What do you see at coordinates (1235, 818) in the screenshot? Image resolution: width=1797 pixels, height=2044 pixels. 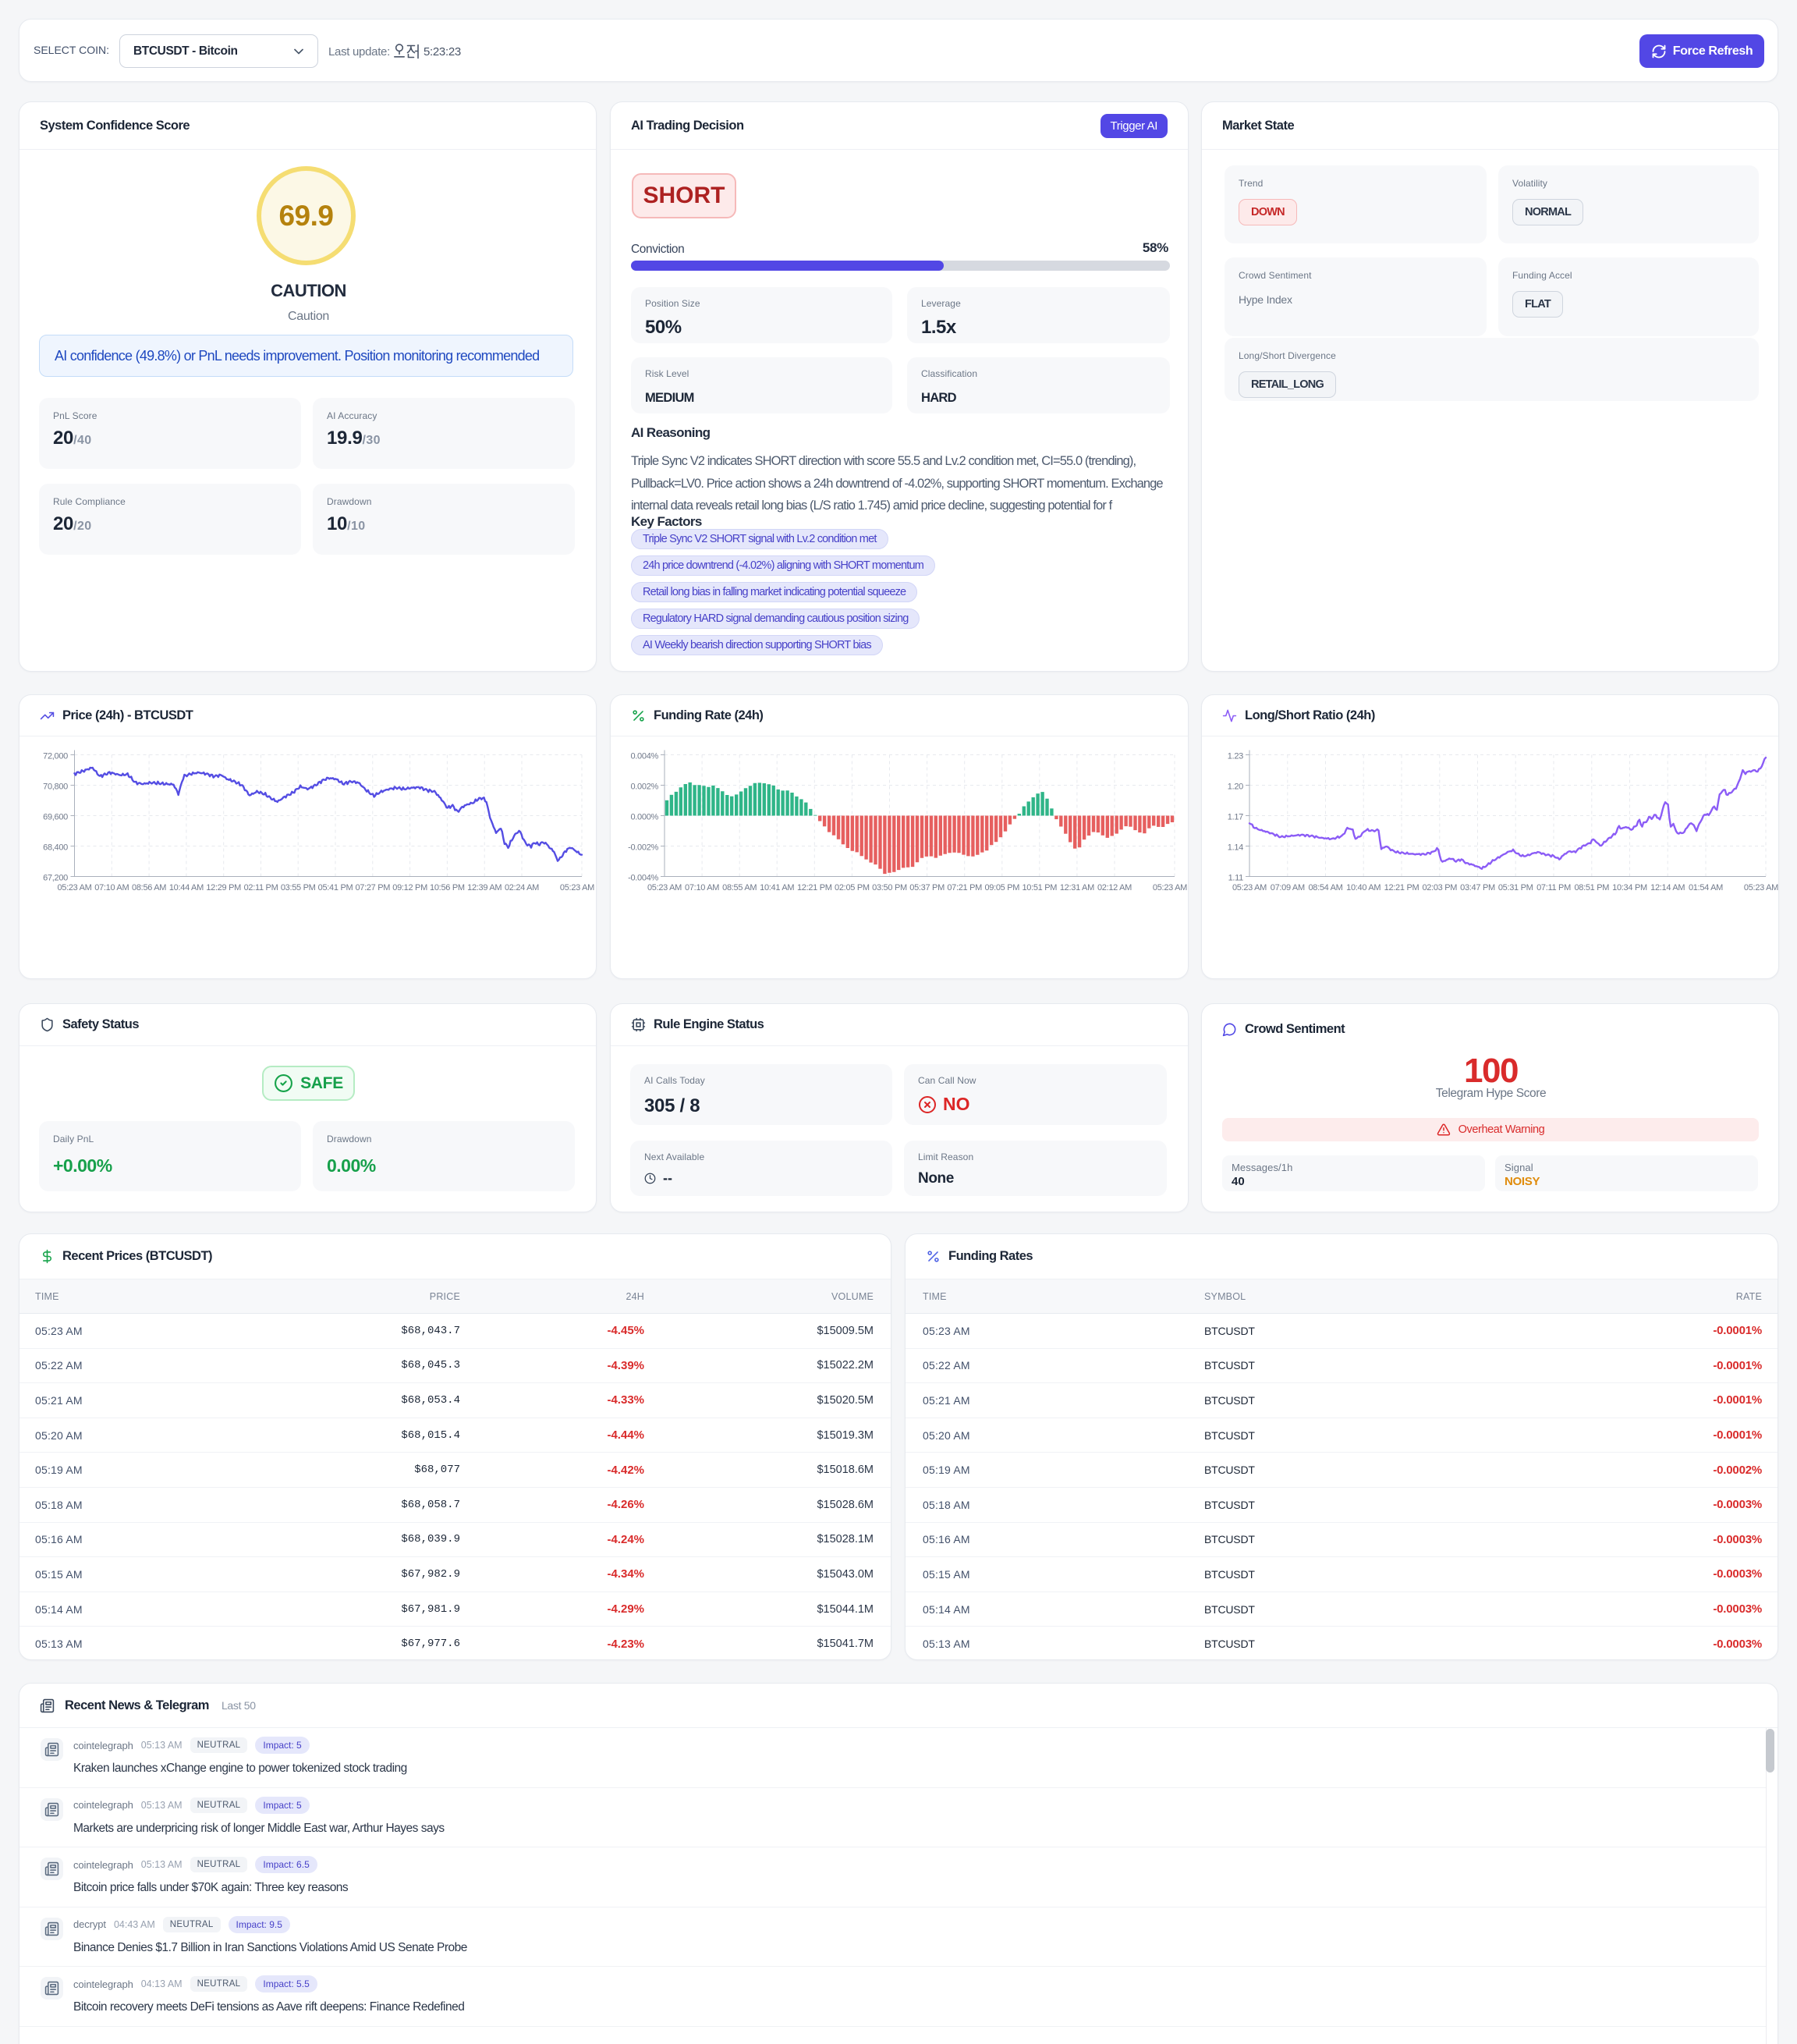 I see `svg-text: 1.17` at bounding box center [1235, 818].